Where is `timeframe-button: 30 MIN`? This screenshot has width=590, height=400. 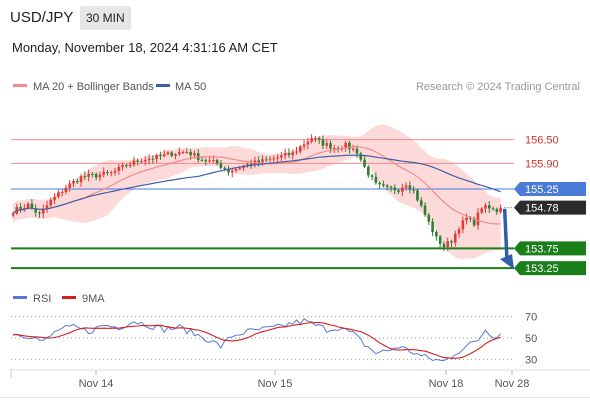 timeframe-button: 30 MIN is located at coordinates (105, 18).